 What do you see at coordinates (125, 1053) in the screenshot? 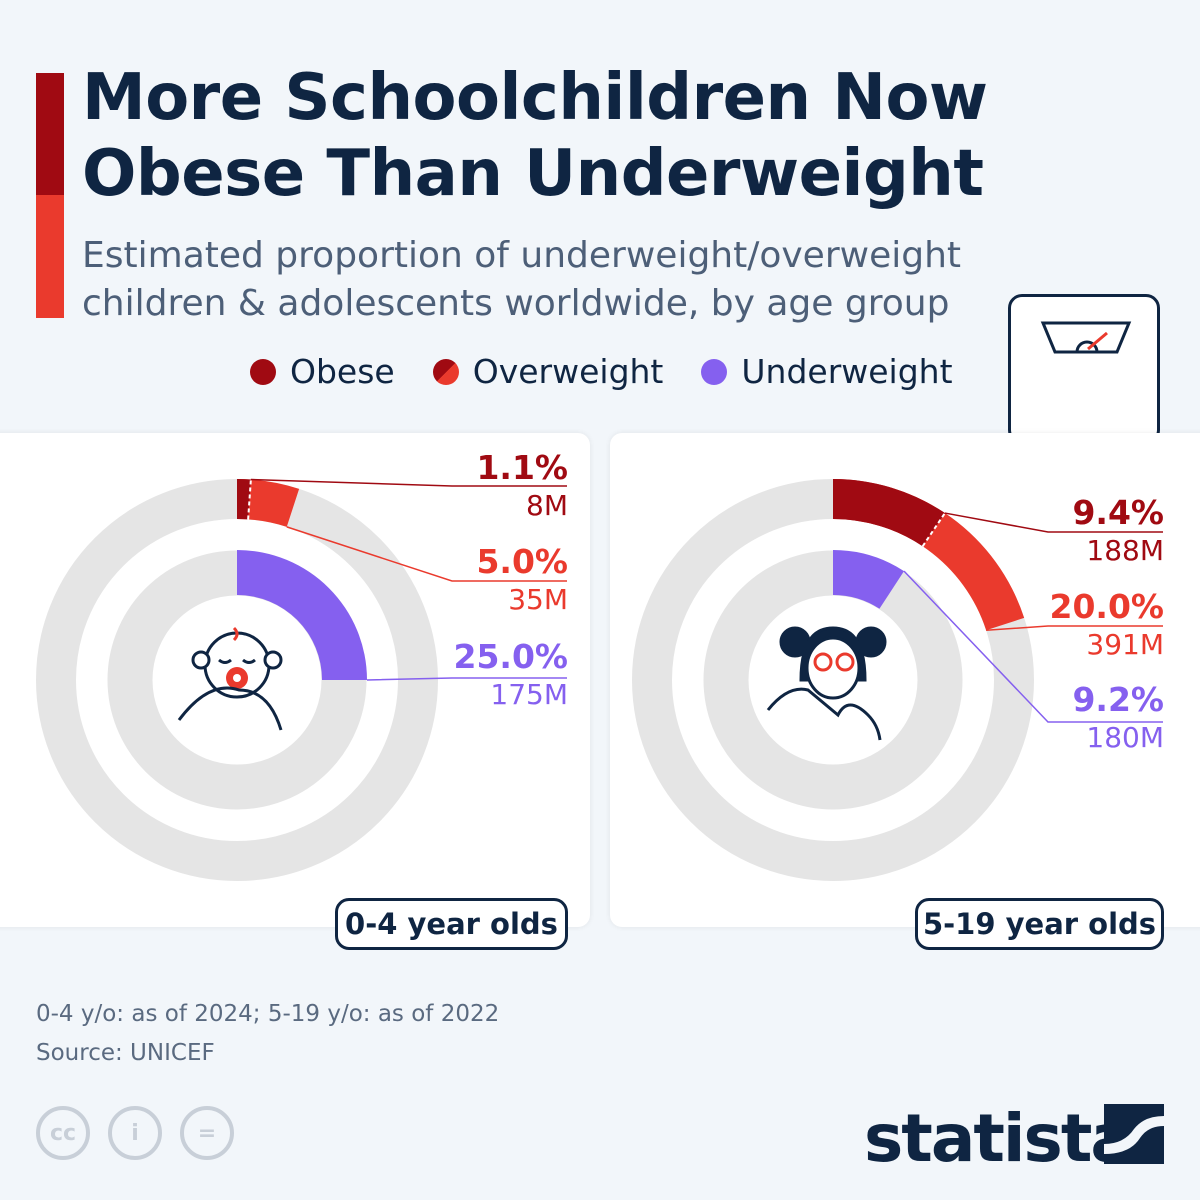
I see `source: Source: UNICEF` at bounding box center [125, 1053].